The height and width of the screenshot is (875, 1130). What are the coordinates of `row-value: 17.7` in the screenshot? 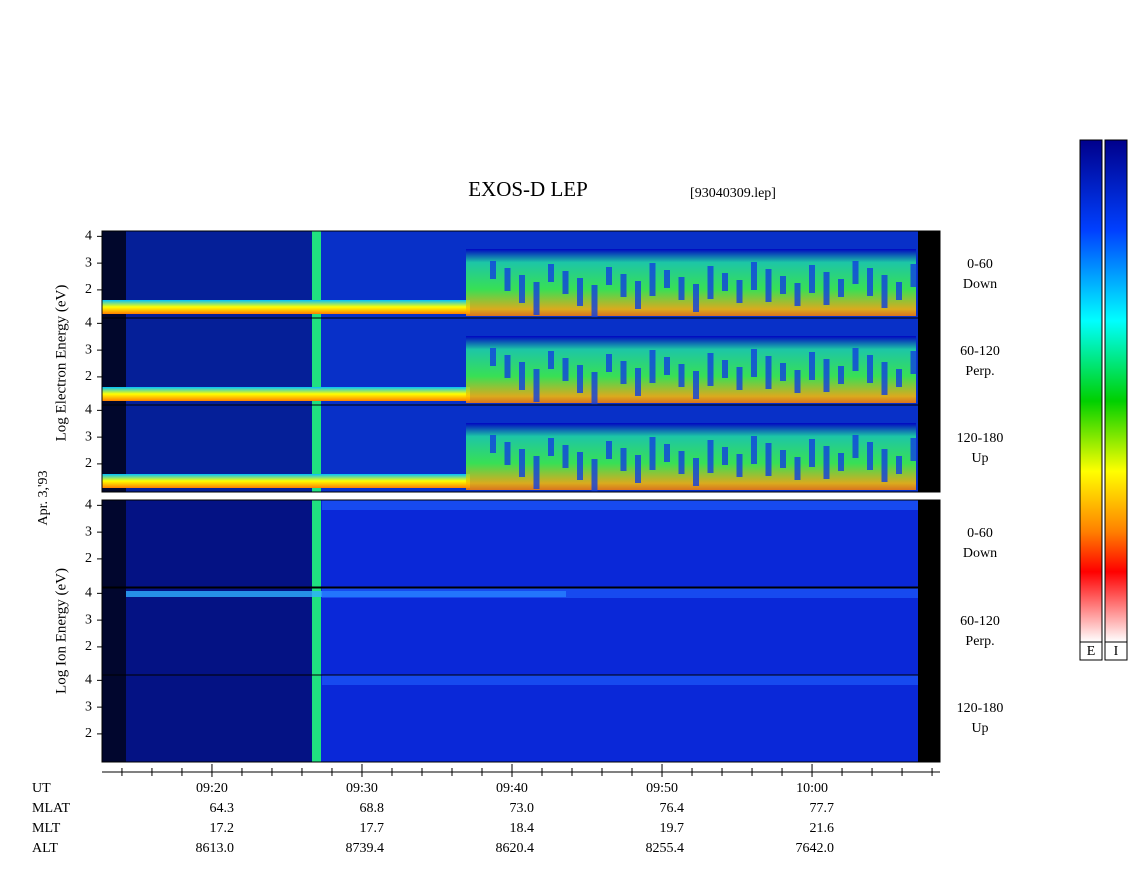 It's located at (371, 828).